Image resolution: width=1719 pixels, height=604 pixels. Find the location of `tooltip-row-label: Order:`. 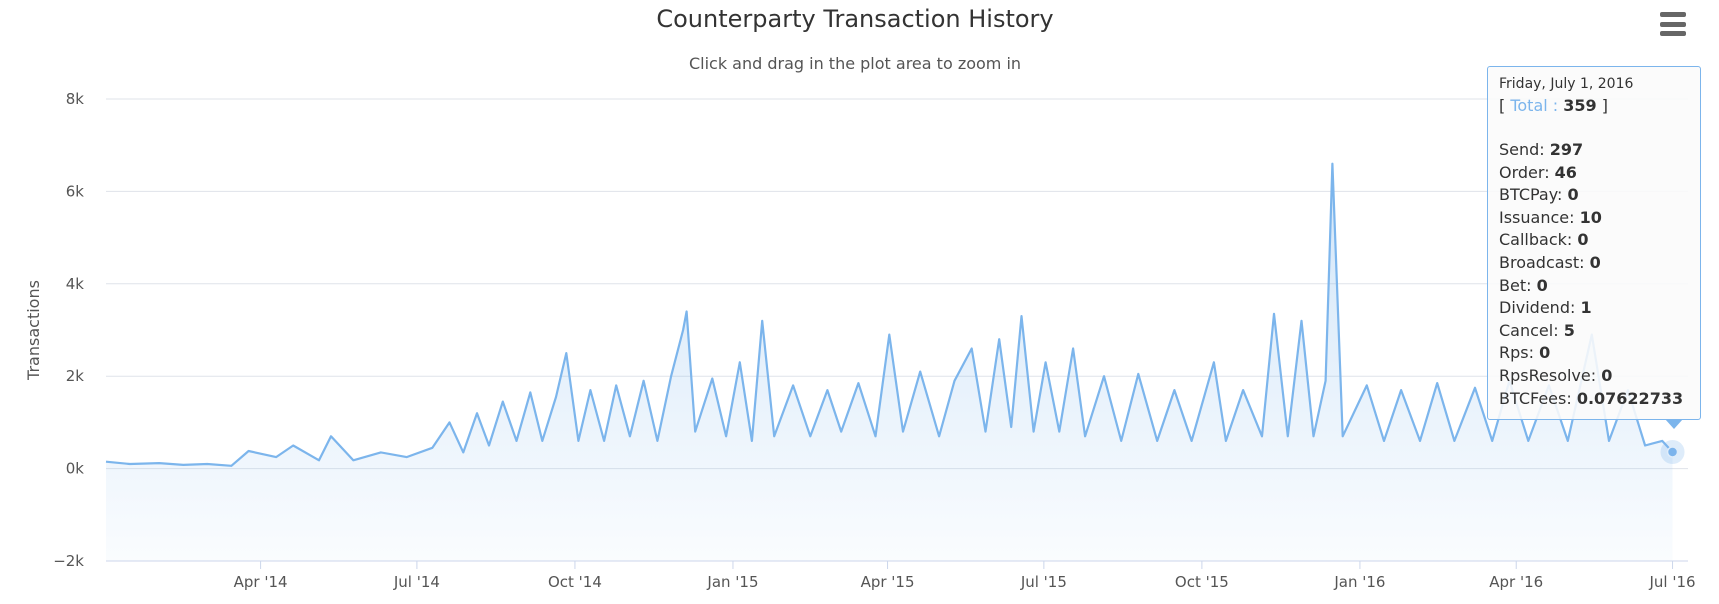

tooltip-row-label: Order: is located at coordinates (1527, 172).